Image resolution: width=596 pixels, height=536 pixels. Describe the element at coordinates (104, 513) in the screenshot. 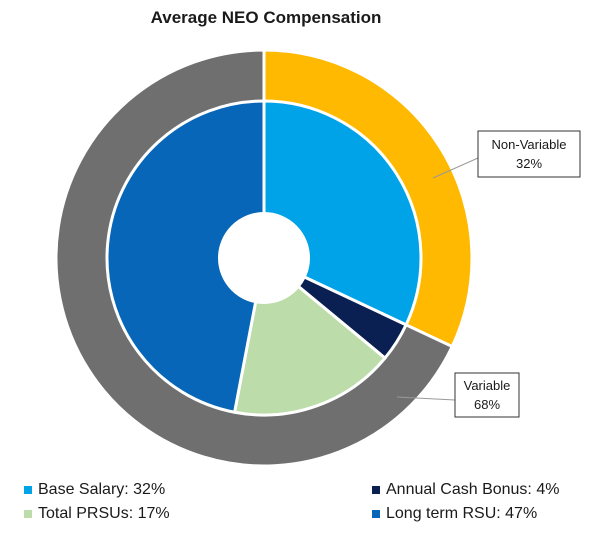

I see `legend-label: Total PRSUs: 17%` at that location.